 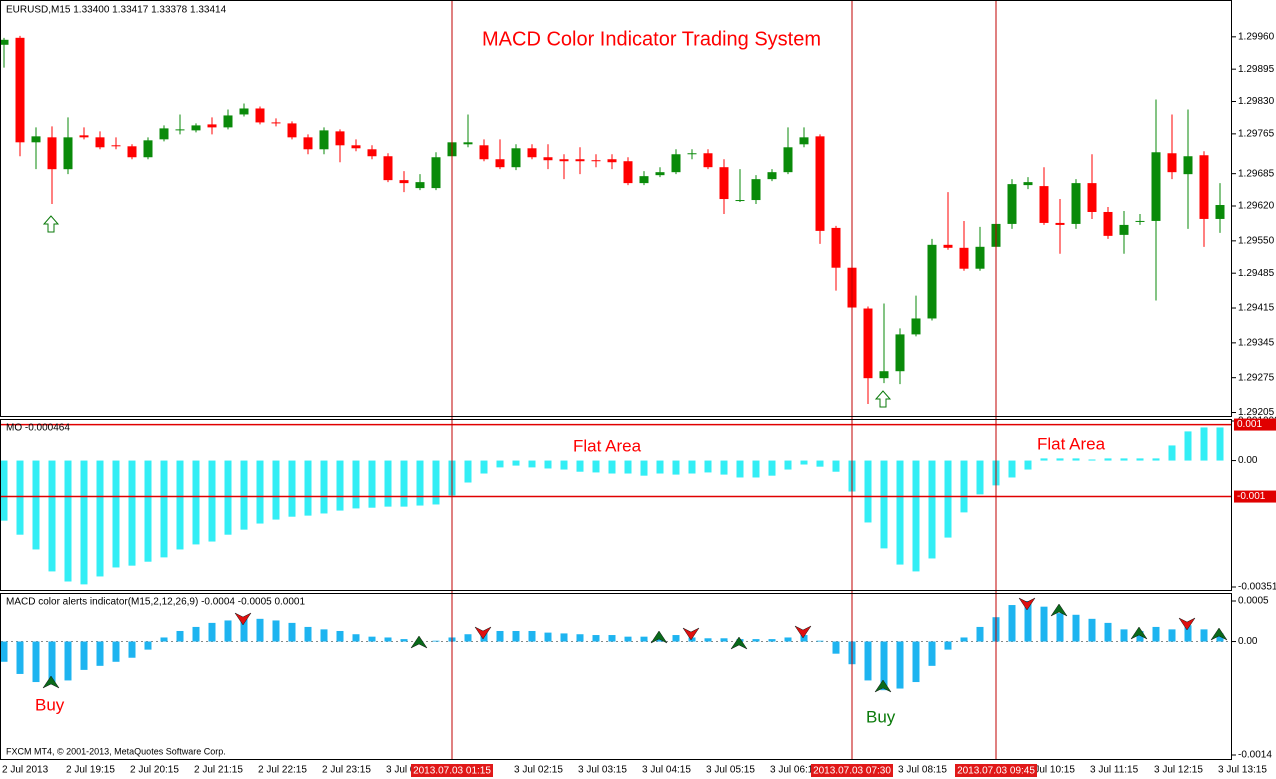 I want to click on y-tick-label: 0.00, so click(x=1248, y=641).